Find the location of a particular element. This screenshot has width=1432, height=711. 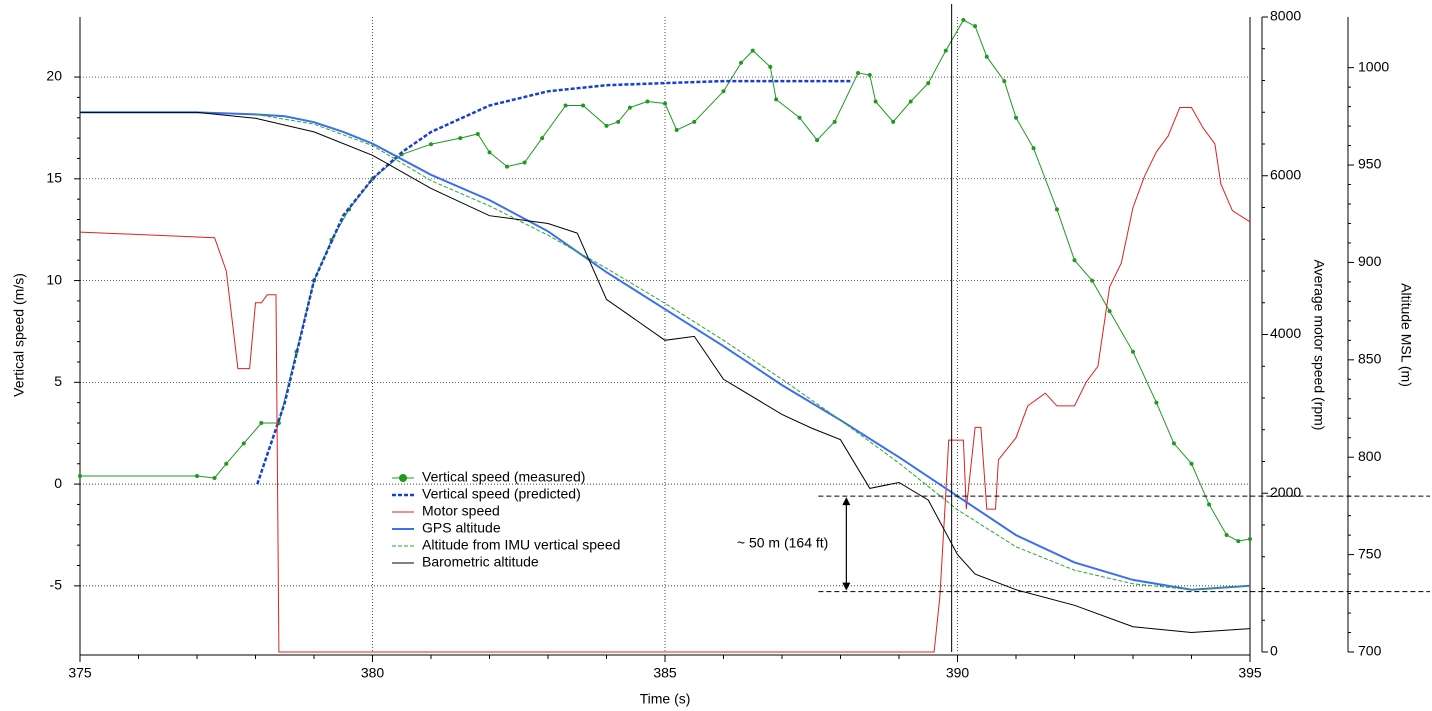

y2-tick-label: 0 is located at coordinates (1274, 651).